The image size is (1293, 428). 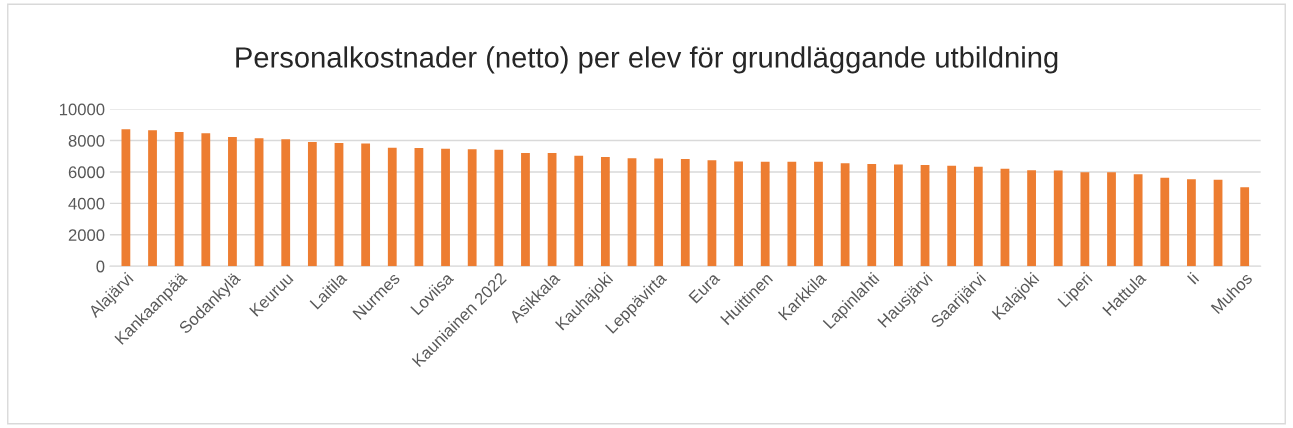 What do you see at coordinates (82, 109) in the screenshot?
I see `y-tick-label: 10000` at bounding box center [82, 109].